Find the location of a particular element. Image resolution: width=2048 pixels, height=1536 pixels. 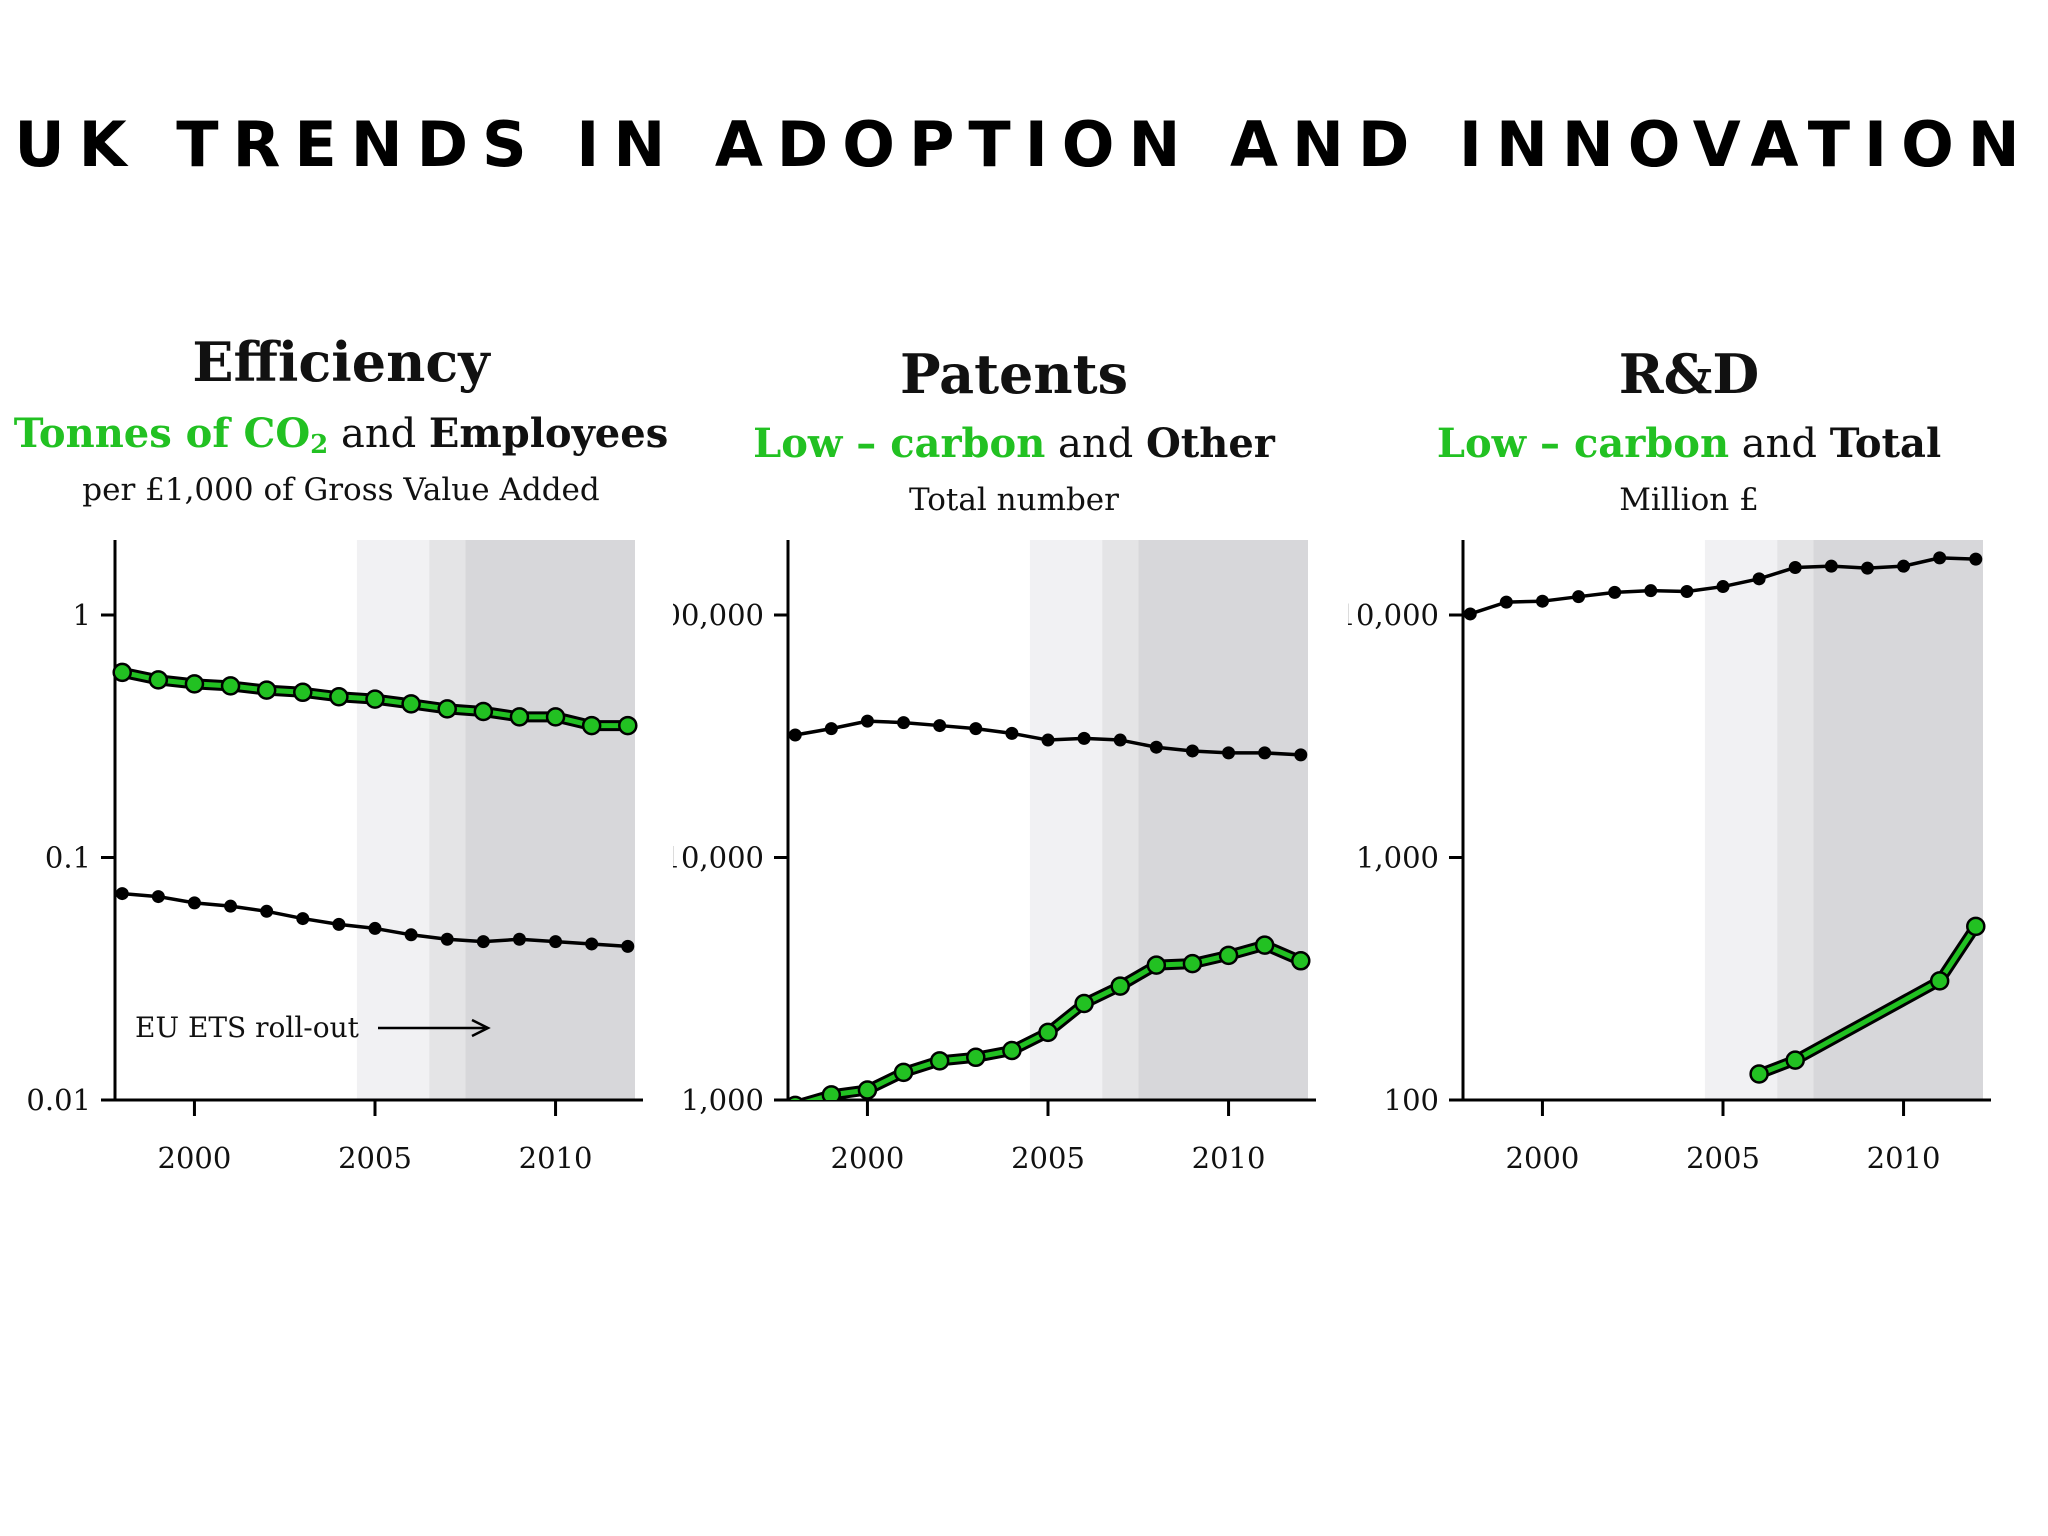

rnd-y-tick-label: 1,000 is located at coordinates (1397, 858).